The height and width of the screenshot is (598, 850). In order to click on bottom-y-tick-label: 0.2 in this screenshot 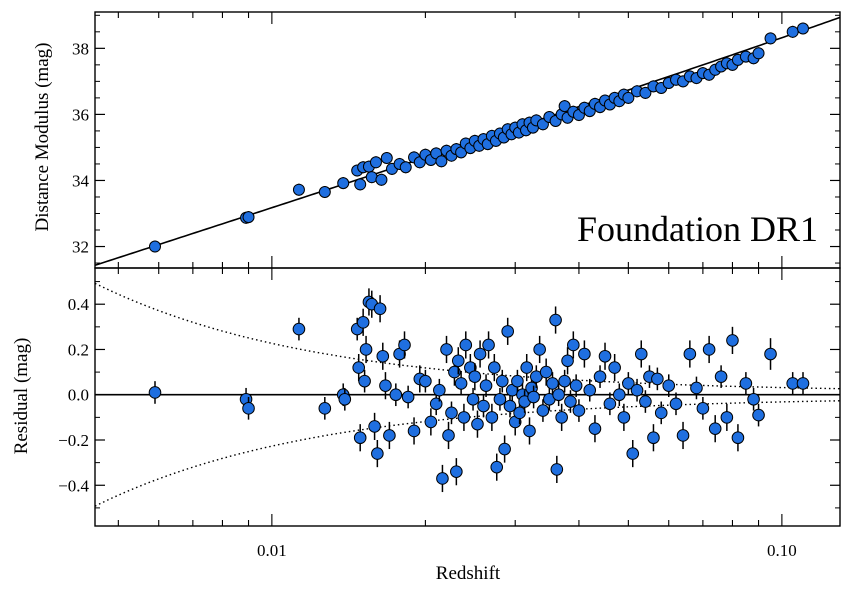, I will do `click(78, 349)`.